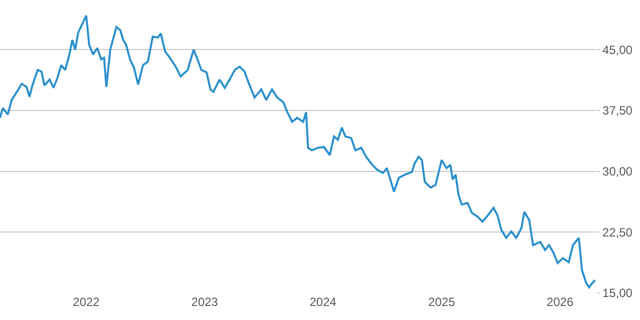  I want to click on x-tick-label: 2023, so click(204, 302).